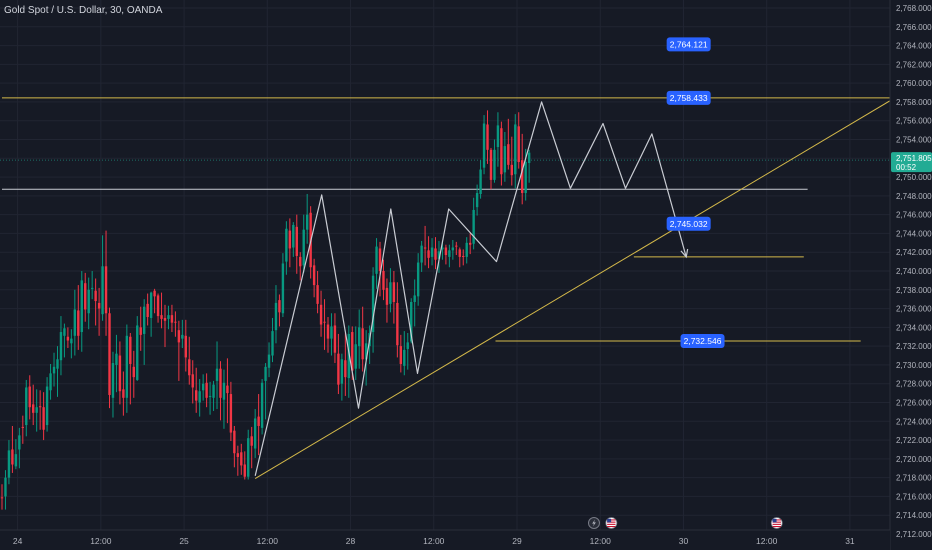 The image size is (932, 550). Describe the element at coordinates (914, 215) in the screenshot. I see `price-tick-label: 2,746.000` at that location.